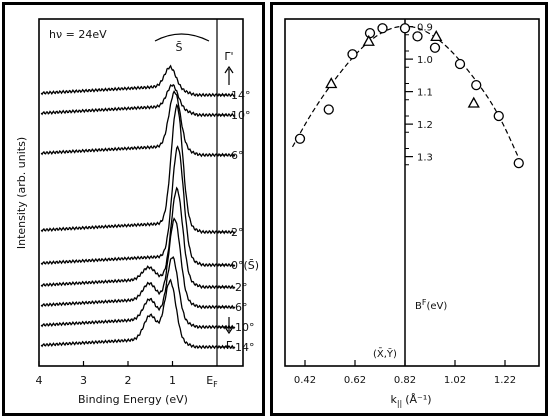 This screenshot has width=550, height=418. Describe the element at coordinates (172, 380) in the screenshot. I see `x-tick-label: 1` at that location.